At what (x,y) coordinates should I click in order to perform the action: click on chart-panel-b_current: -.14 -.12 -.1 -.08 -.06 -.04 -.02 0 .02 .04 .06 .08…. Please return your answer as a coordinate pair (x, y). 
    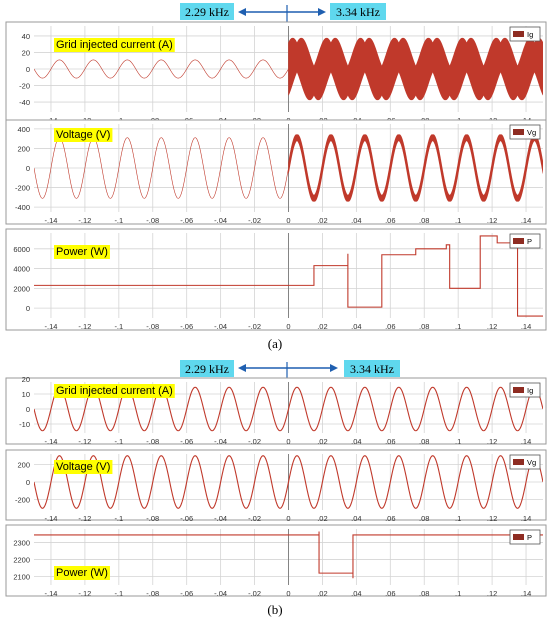
    Looking at the image, I should click on (276, 410).